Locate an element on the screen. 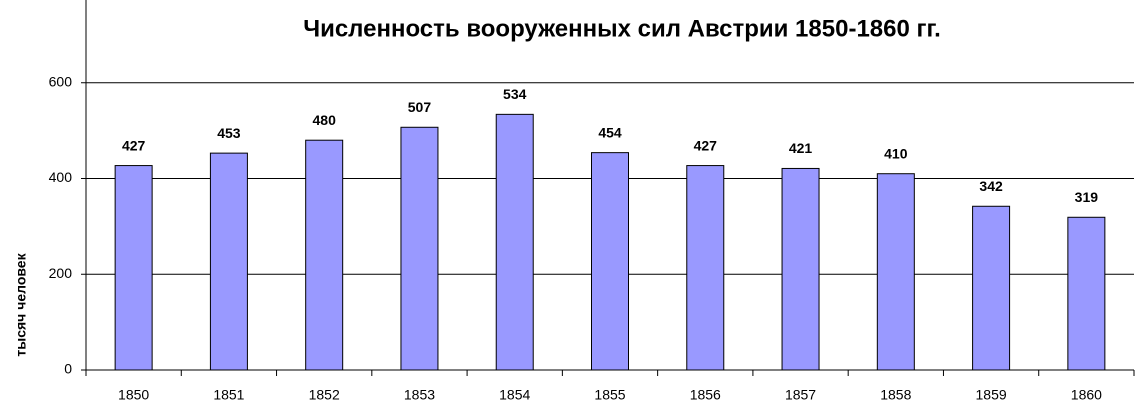  x-tick-label: 1859 is located at coordinates (991, 395).